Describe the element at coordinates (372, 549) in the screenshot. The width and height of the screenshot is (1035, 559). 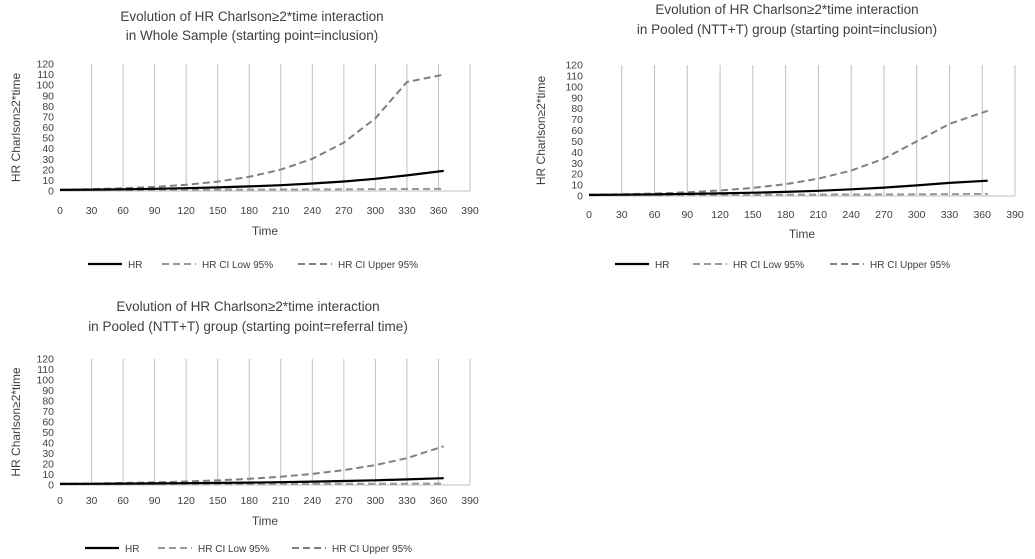
I see `legend-label: HR CI Upper 95%` at that location.